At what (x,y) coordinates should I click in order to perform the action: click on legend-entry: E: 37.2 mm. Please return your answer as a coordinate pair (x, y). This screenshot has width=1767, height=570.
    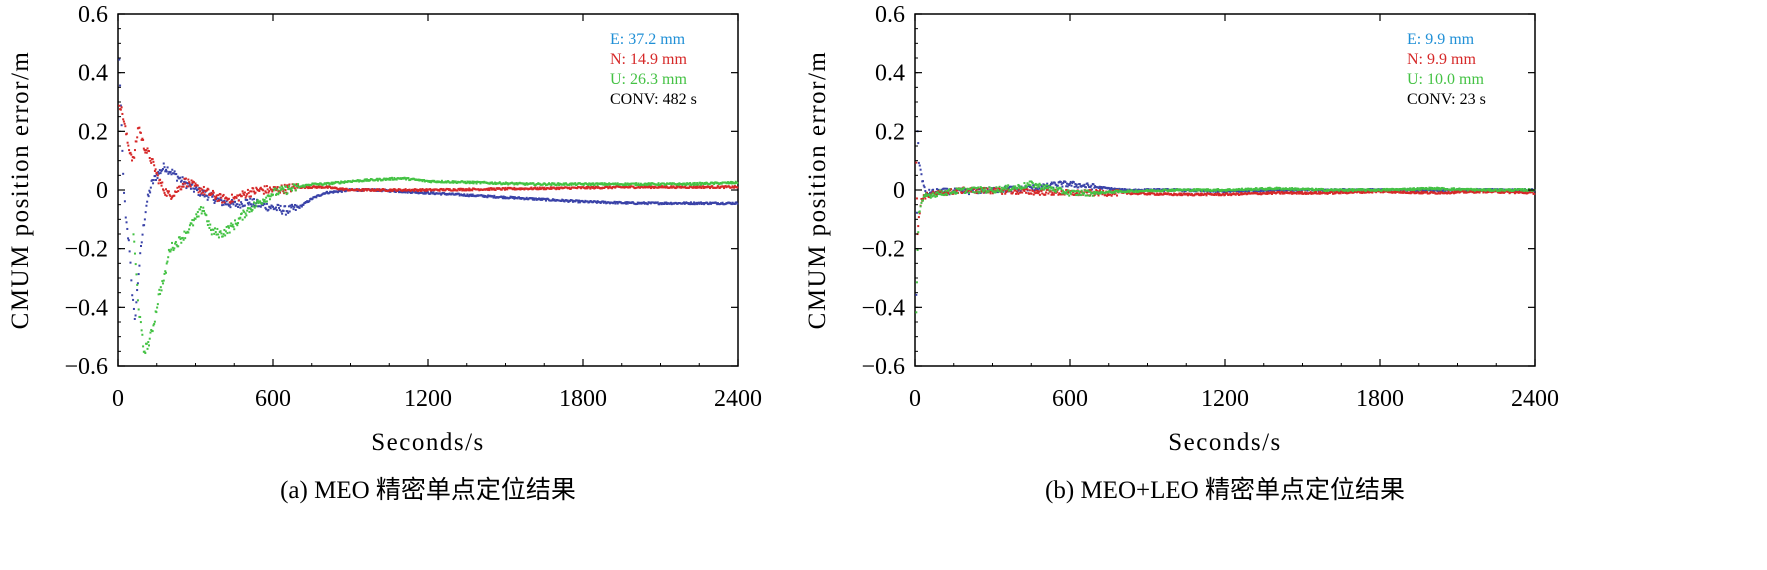
    Looking at the image, I should click on (648, 39).